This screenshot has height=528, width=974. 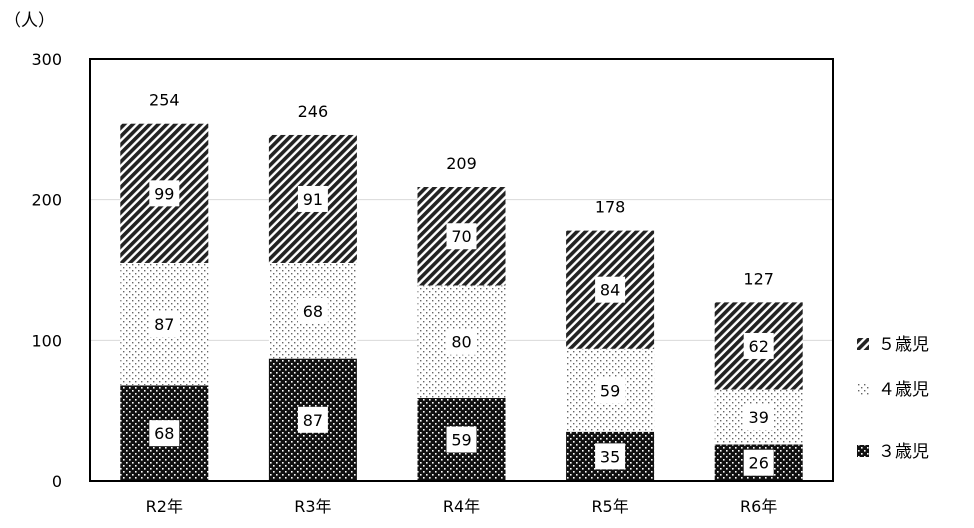 I want to click on total-label: 254, so click(x=164, y=100).